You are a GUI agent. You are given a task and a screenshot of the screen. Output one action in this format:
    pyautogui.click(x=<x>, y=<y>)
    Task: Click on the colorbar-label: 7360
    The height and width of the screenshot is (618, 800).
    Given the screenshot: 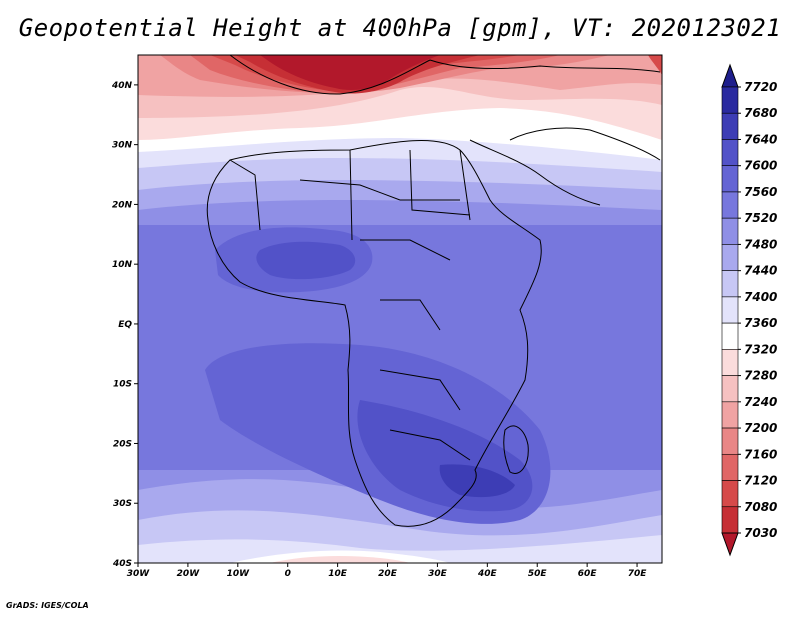 What is the action you would take?
    pyautogui.click(x=760, y=323)
    